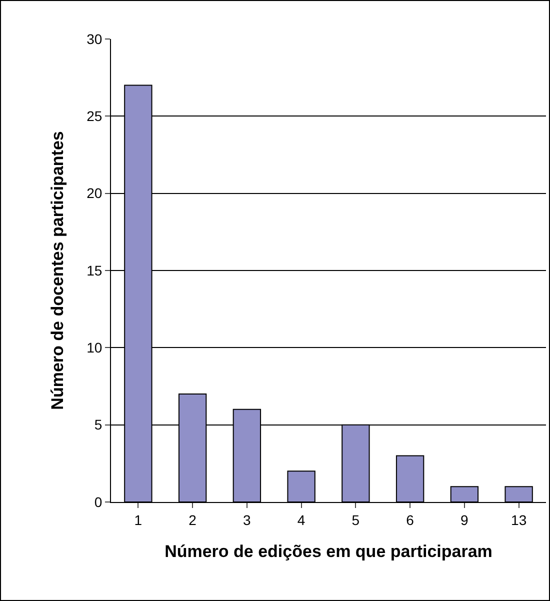  Describe the element at coordinates (301, 520) in the screenshot. I see `x-tick-label: 4` at that location.